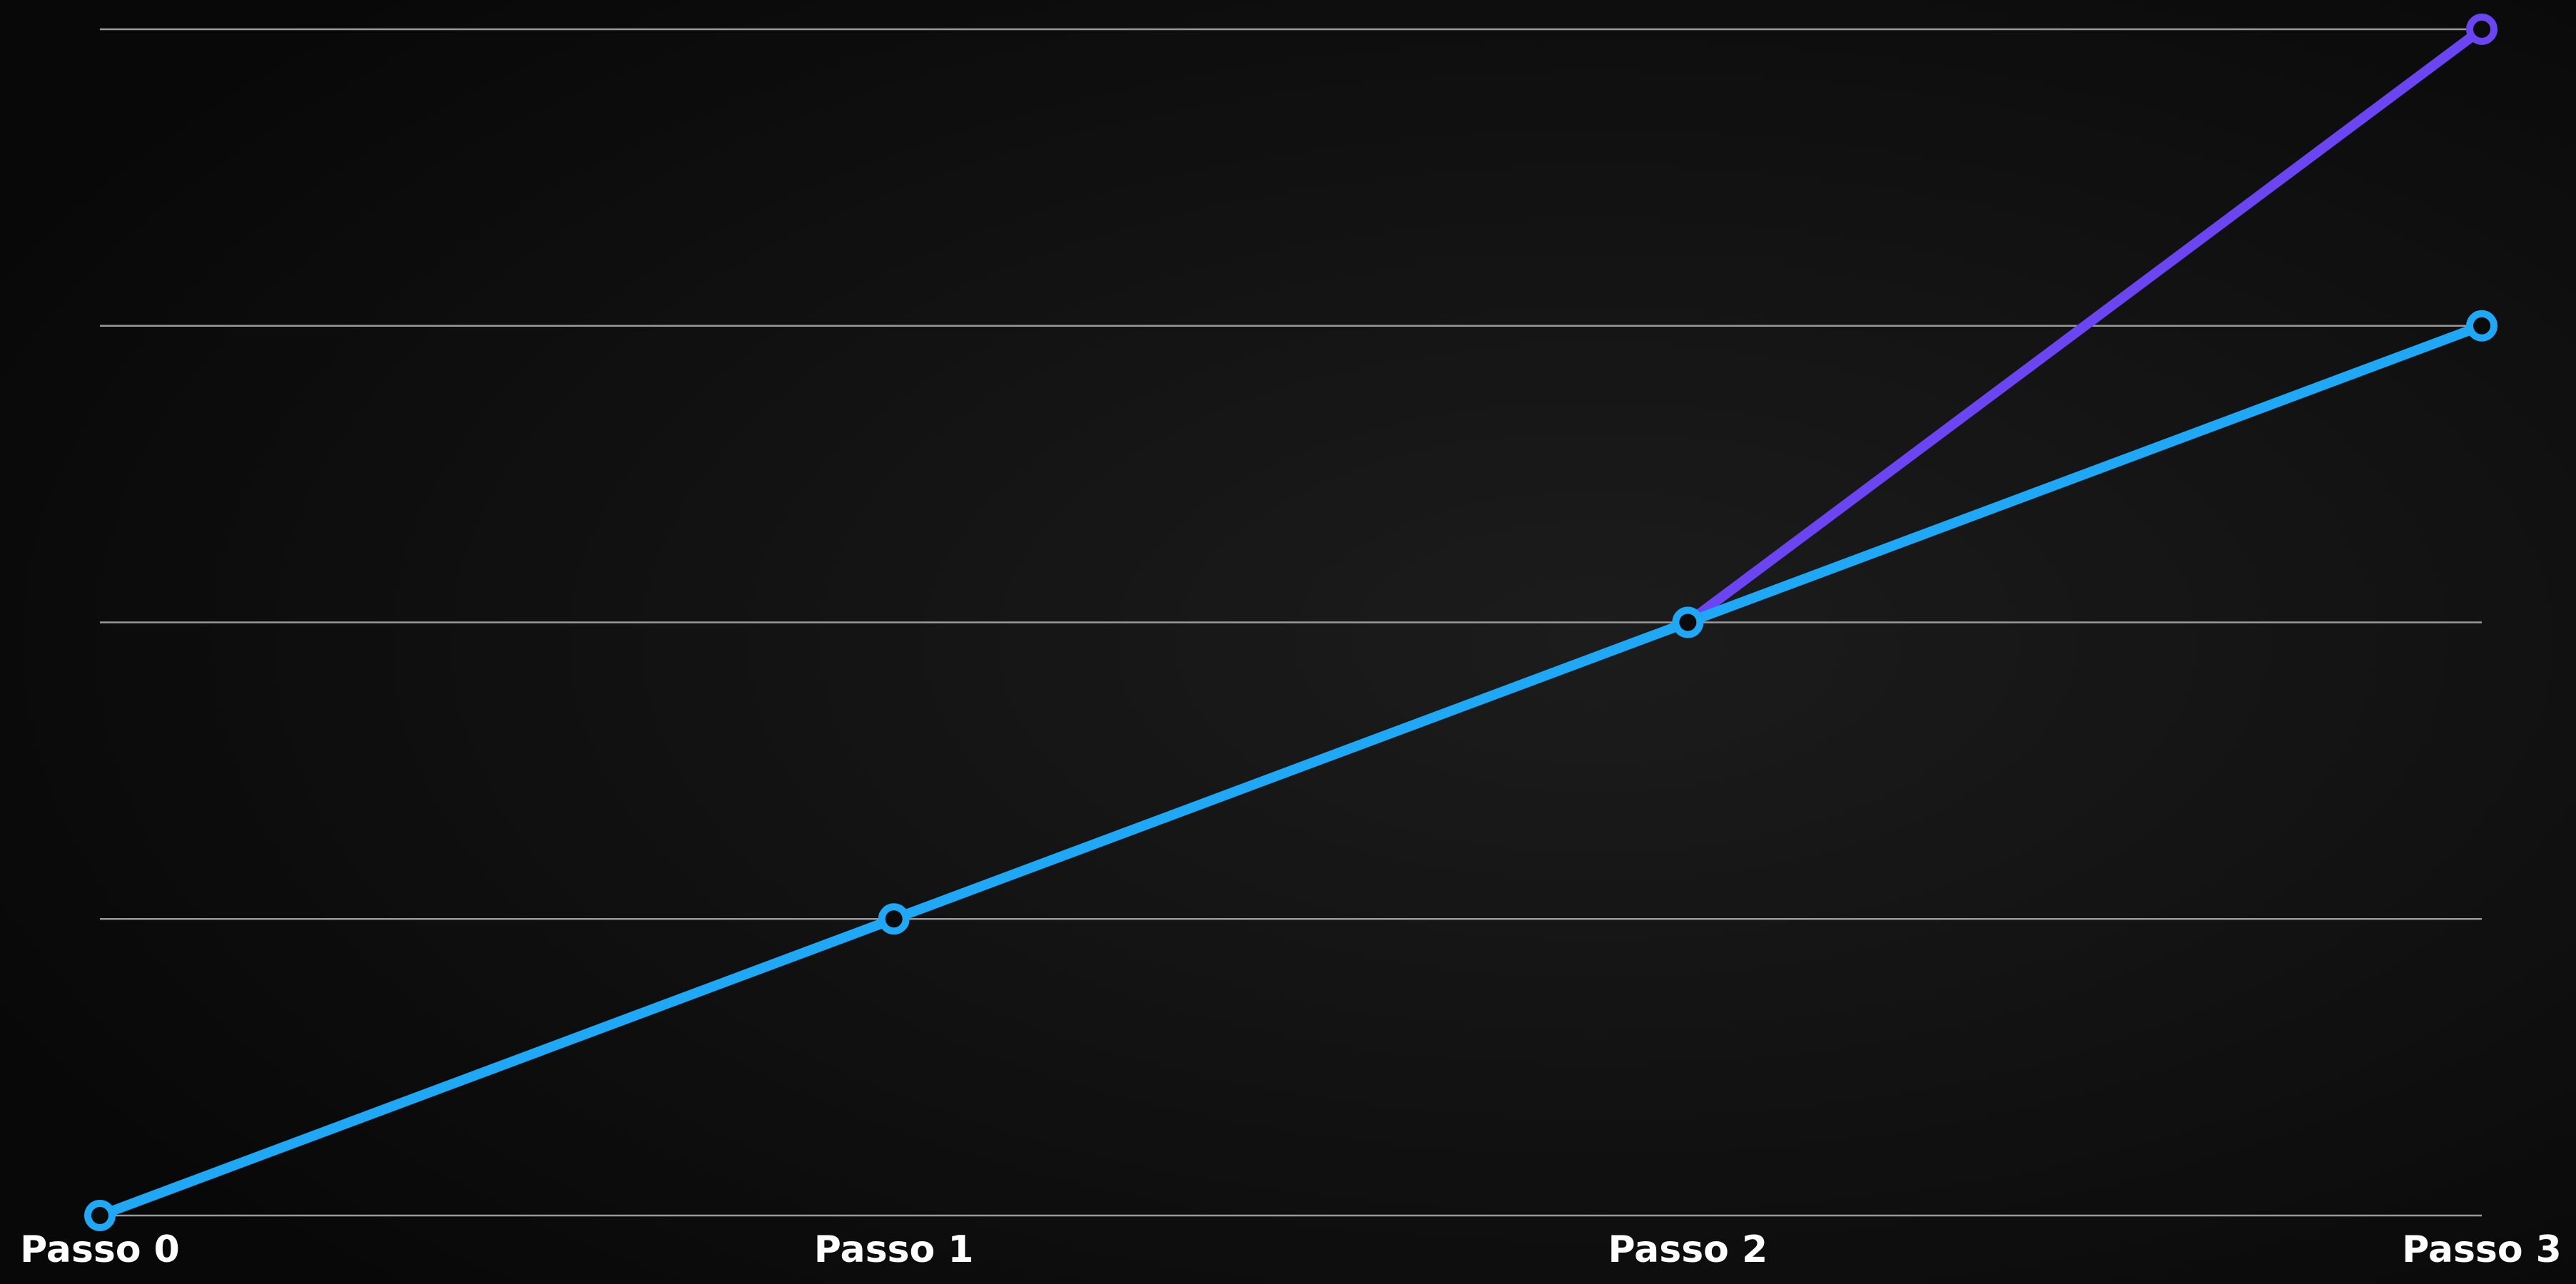 Image resolution: width=2576 pixels, height=1284 pixels. I want to click on x-axis: Passo 0 Passo 1 Passo 2 Passo 3, so click(1291, 1249).